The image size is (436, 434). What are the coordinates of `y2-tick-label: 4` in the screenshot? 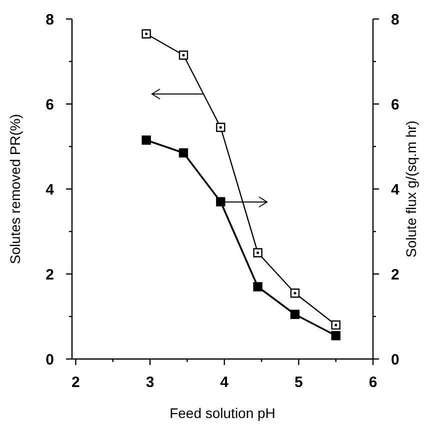 It's located at (395, 189).